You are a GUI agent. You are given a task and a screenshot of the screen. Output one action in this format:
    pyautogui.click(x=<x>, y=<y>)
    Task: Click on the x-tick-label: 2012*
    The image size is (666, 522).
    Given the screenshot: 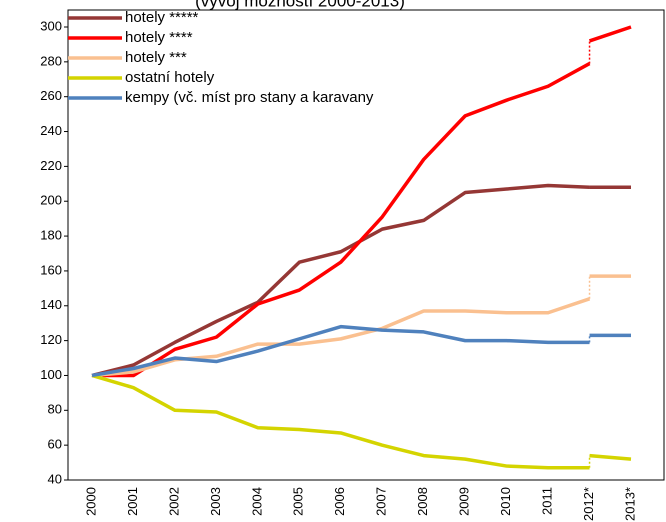 What is the action you would take?
    pyautogui.click(x=588, y=504)
    